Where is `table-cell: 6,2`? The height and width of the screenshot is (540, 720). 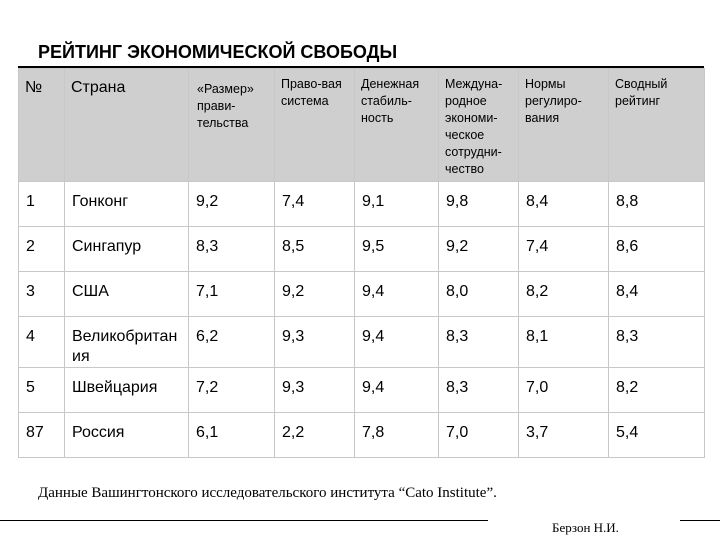
table-cell: 6,2 is located at coordinates (231, 342).